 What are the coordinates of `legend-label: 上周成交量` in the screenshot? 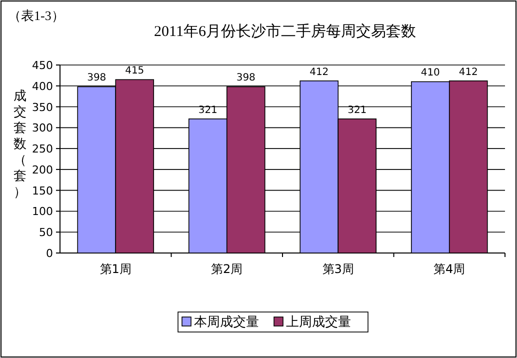 It's located at (318, 322).